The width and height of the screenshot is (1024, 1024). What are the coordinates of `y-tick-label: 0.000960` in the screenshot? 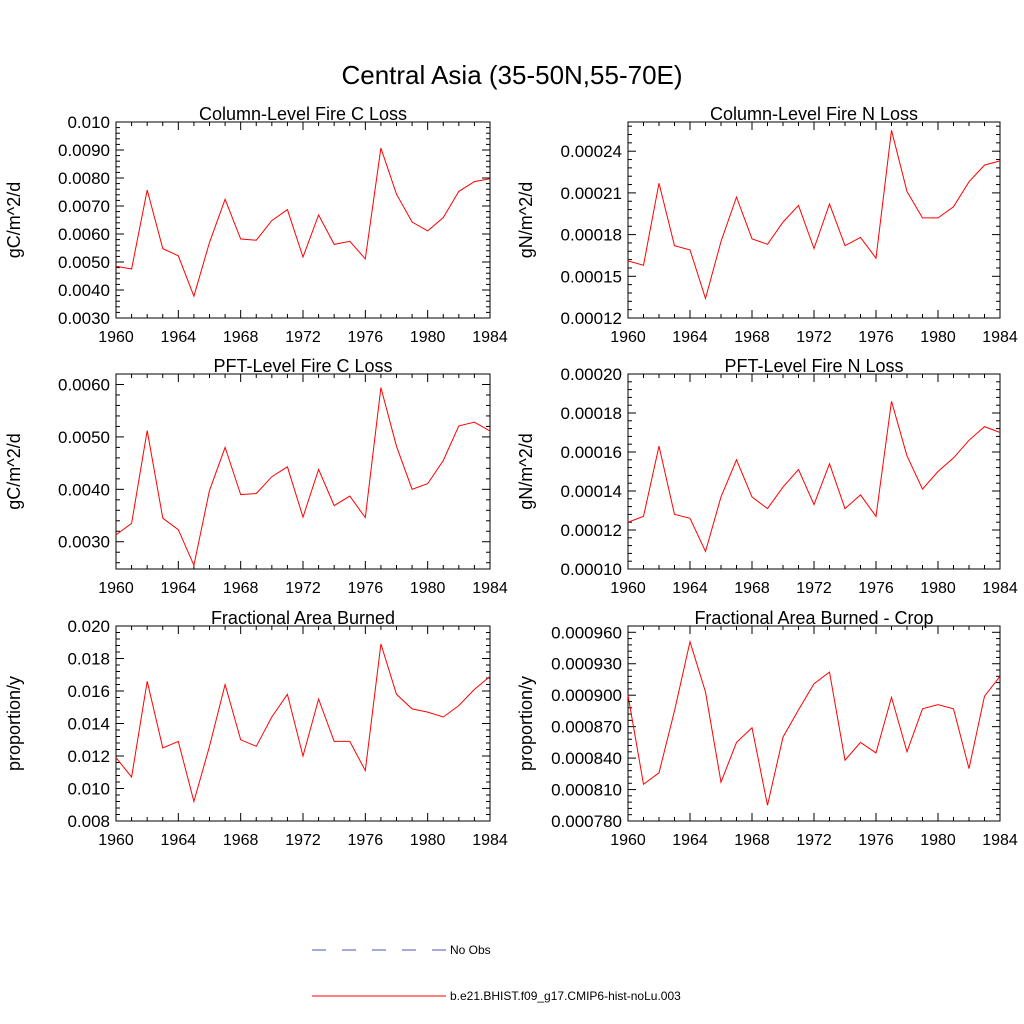 It's located at (586, 632).